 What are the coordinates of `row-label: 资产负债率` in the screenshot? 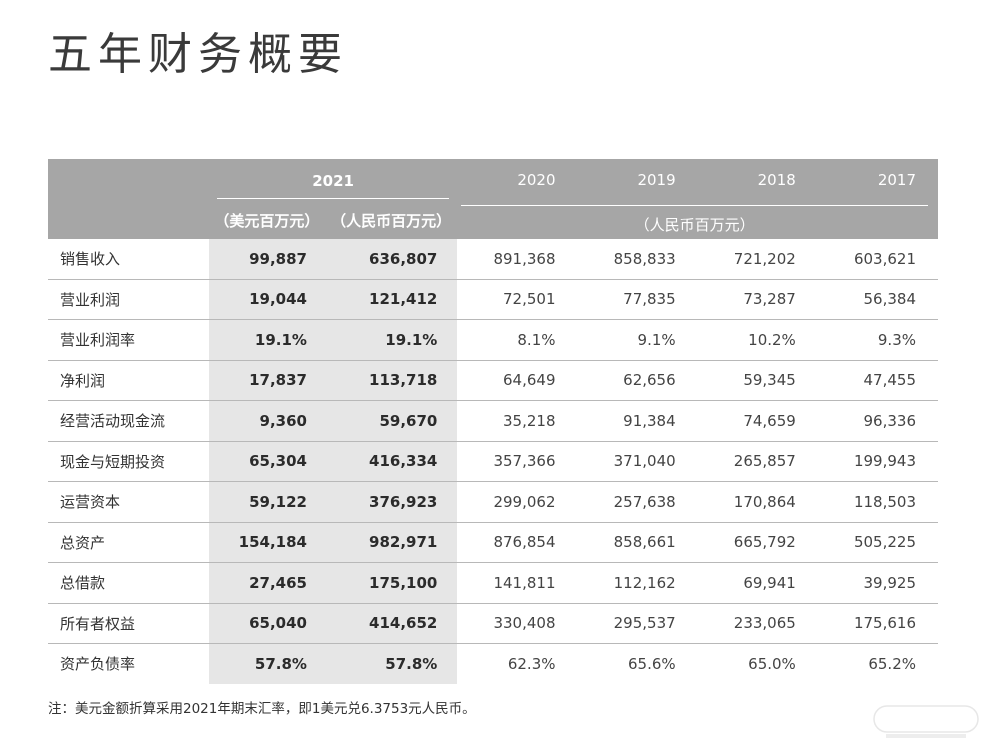 It's located at (98, 664).